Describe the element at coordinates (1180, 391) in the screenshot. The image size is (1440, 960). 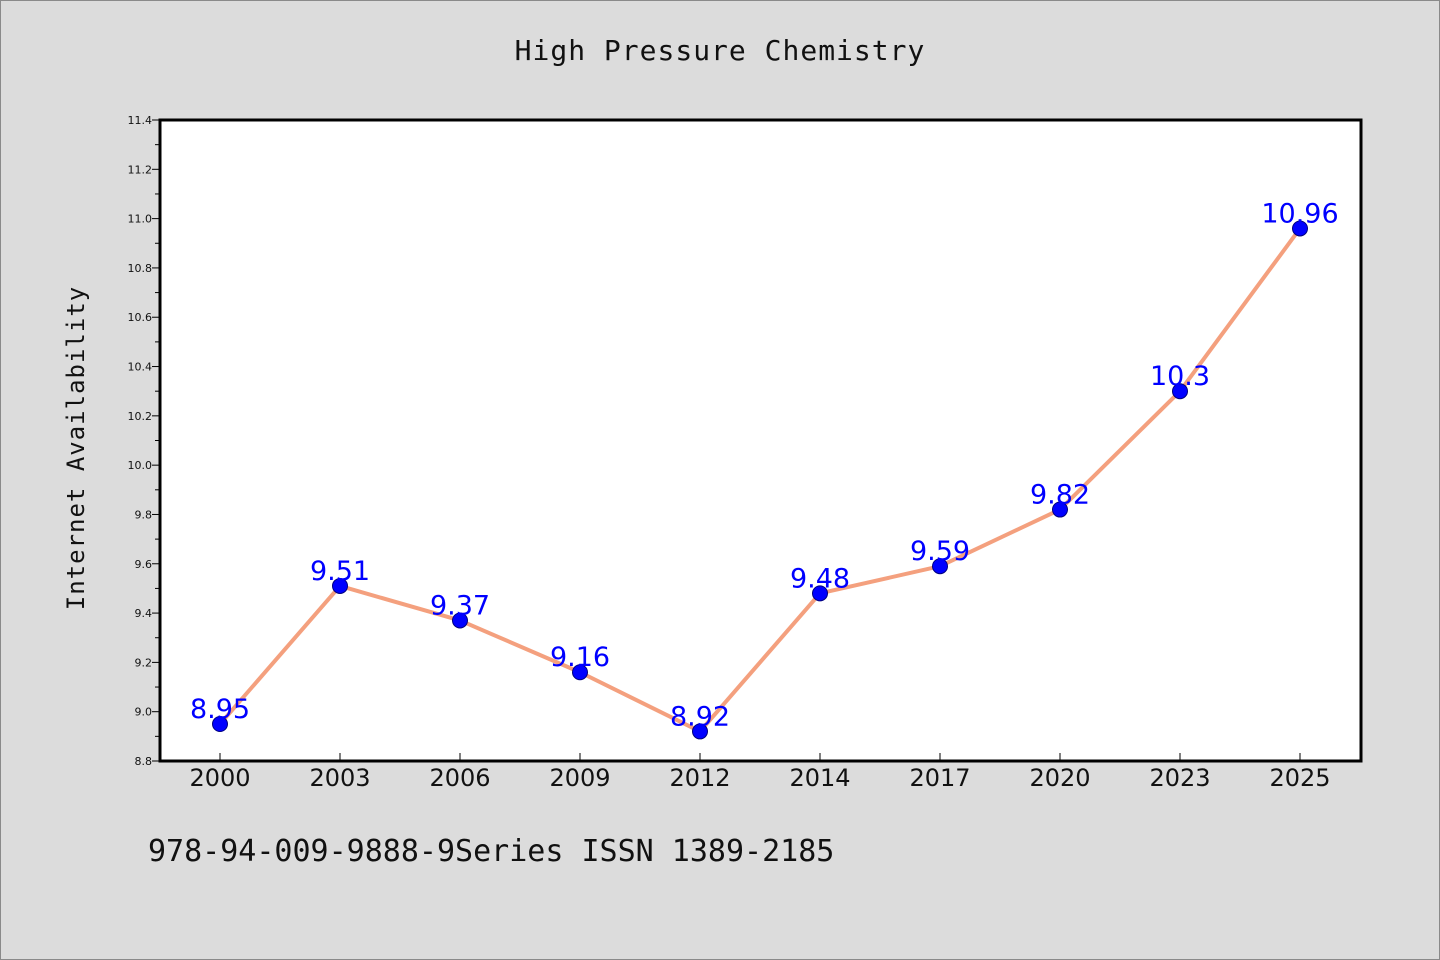
I see `data-point-2023` at that location.